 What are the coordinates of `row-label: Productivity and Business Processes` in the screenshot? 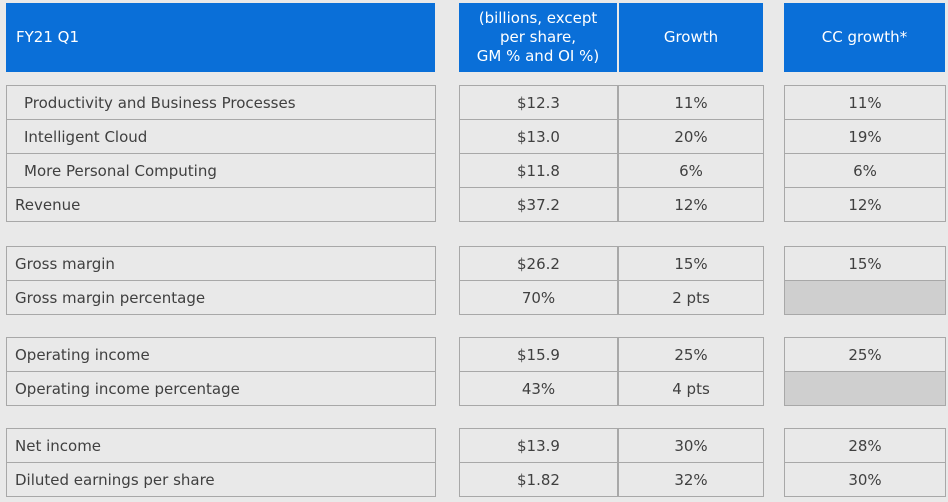 It's located at (221, 102).